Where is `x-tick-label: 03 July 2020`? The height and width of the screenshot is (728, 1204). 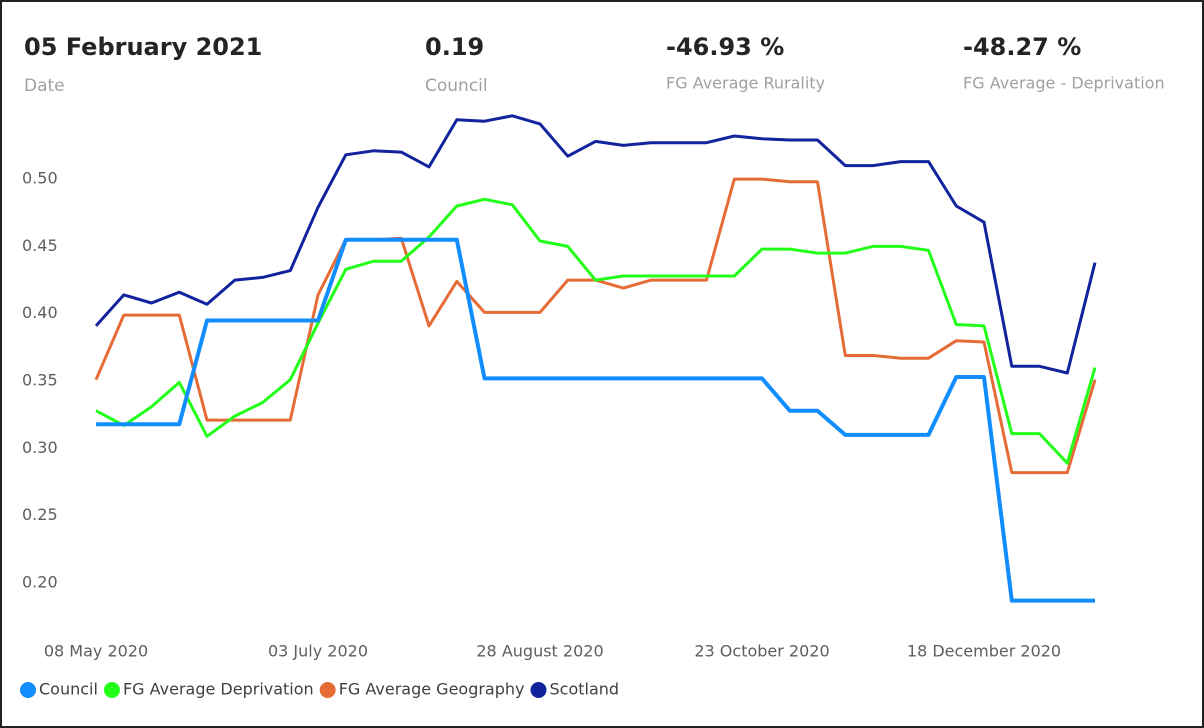
x-tick-label: 03 July 2020 is located at coordinates (318, 651).